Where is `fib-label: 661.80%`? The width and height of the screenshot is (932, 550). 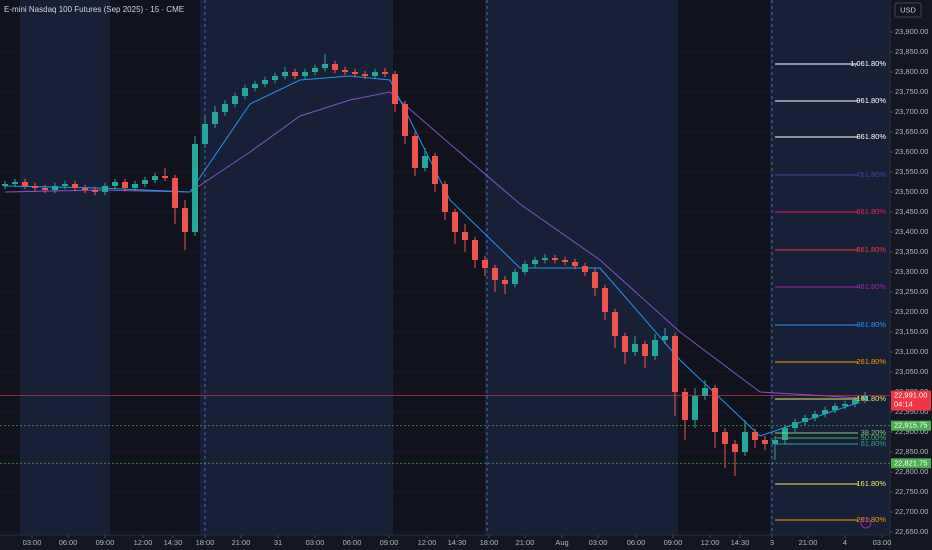 fib-label: 661.80% is located at coordinates (871, 211).